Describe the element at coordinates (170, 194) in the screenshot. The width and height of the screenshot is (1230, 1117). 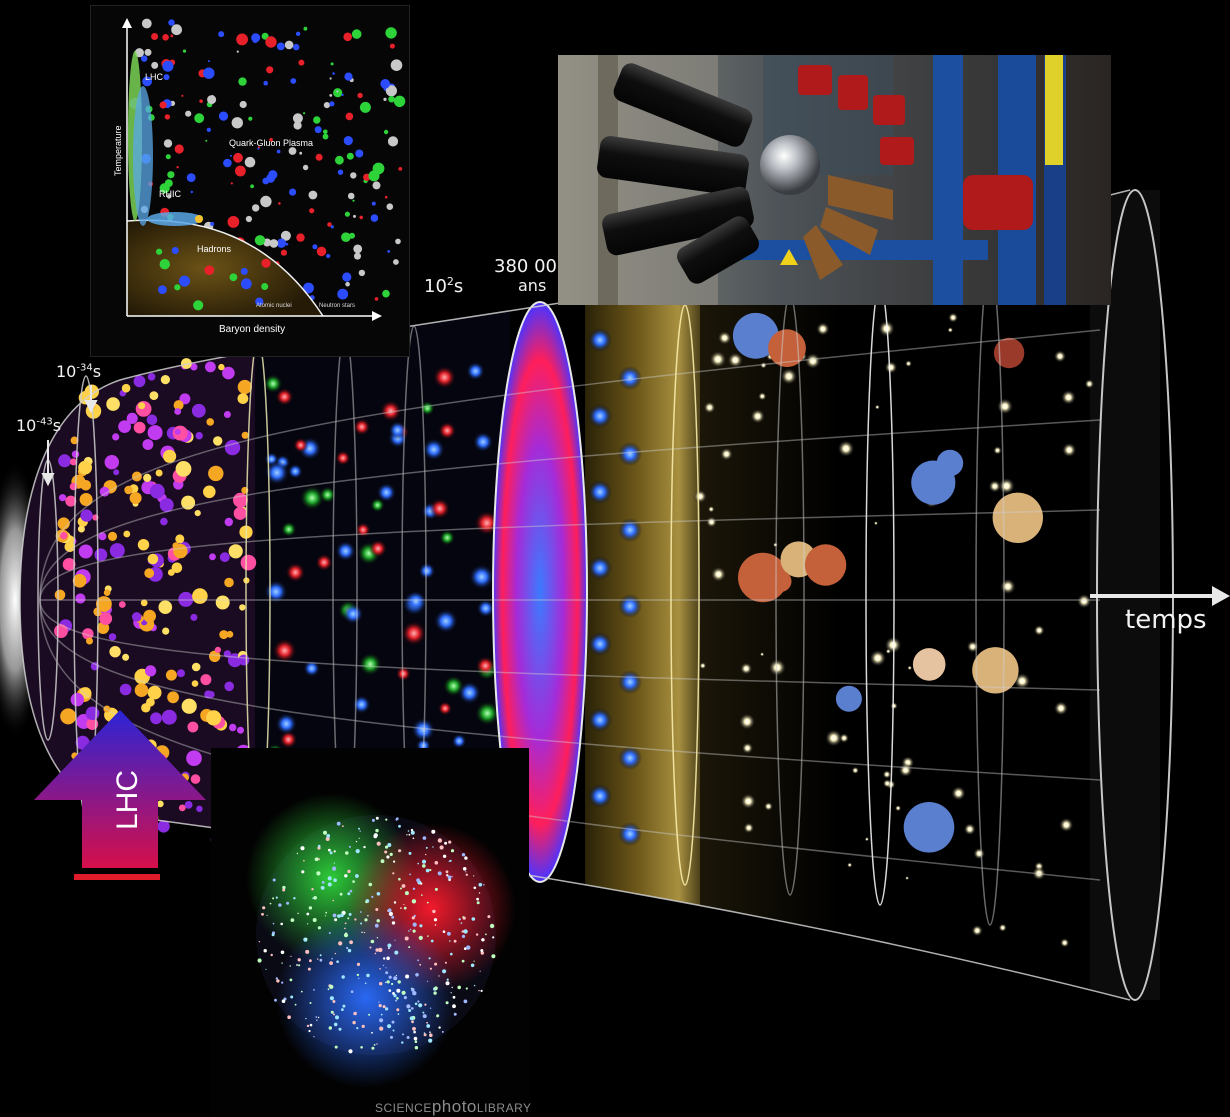
I see `rhic-region-label: RHIC` at that location.